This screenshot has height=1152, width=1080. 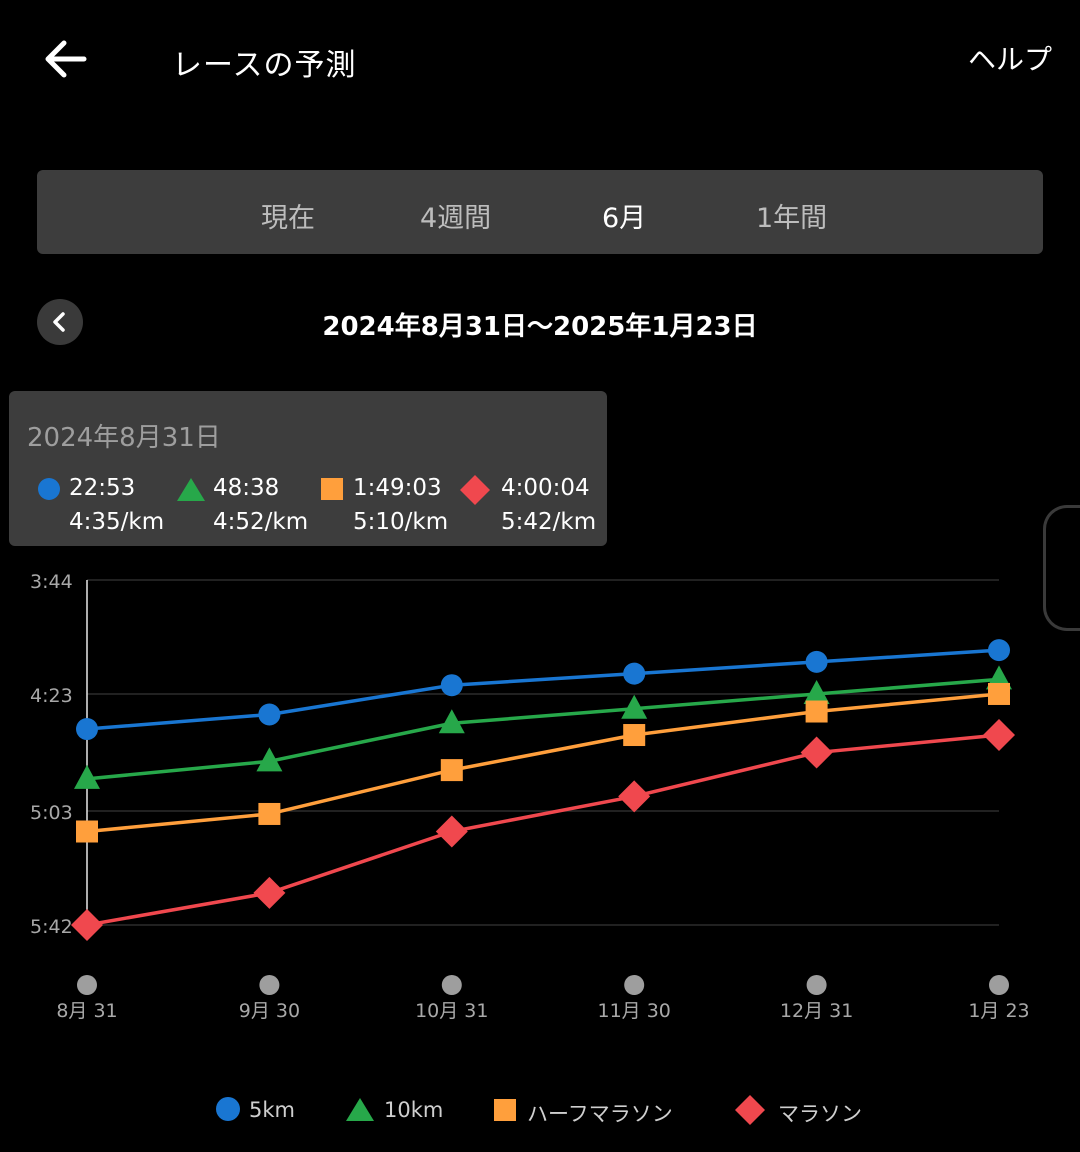 I want to click on tooltip-pace: 4:35/km, so click(x=117, y=522).